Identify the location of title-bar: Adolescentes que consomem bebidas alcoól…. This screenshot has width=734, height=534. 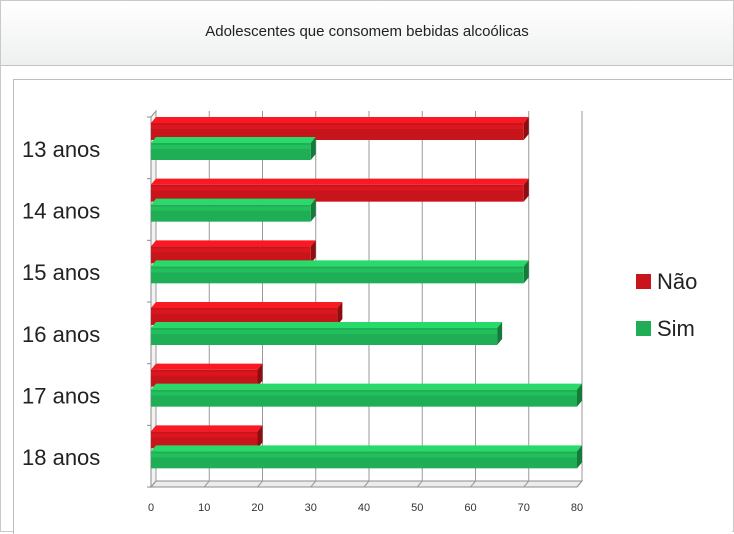
(367, 33).